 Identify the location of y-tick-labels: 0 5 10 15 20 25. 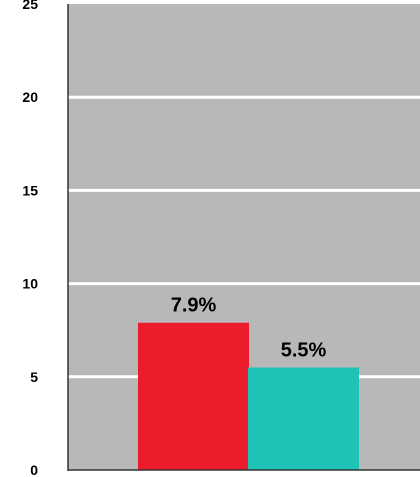
(30, 238).